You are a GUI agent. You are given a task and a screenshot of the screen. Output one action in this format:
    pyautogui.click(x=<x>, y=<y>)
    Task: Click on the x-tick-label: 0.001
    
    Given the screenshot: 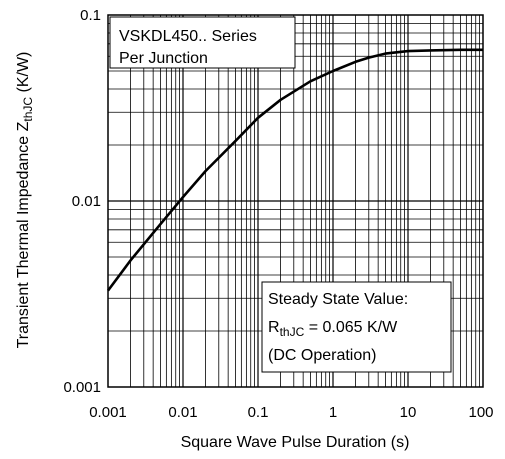 What is the action you would take?
    pyautogui.click(x=108, y=412)
    